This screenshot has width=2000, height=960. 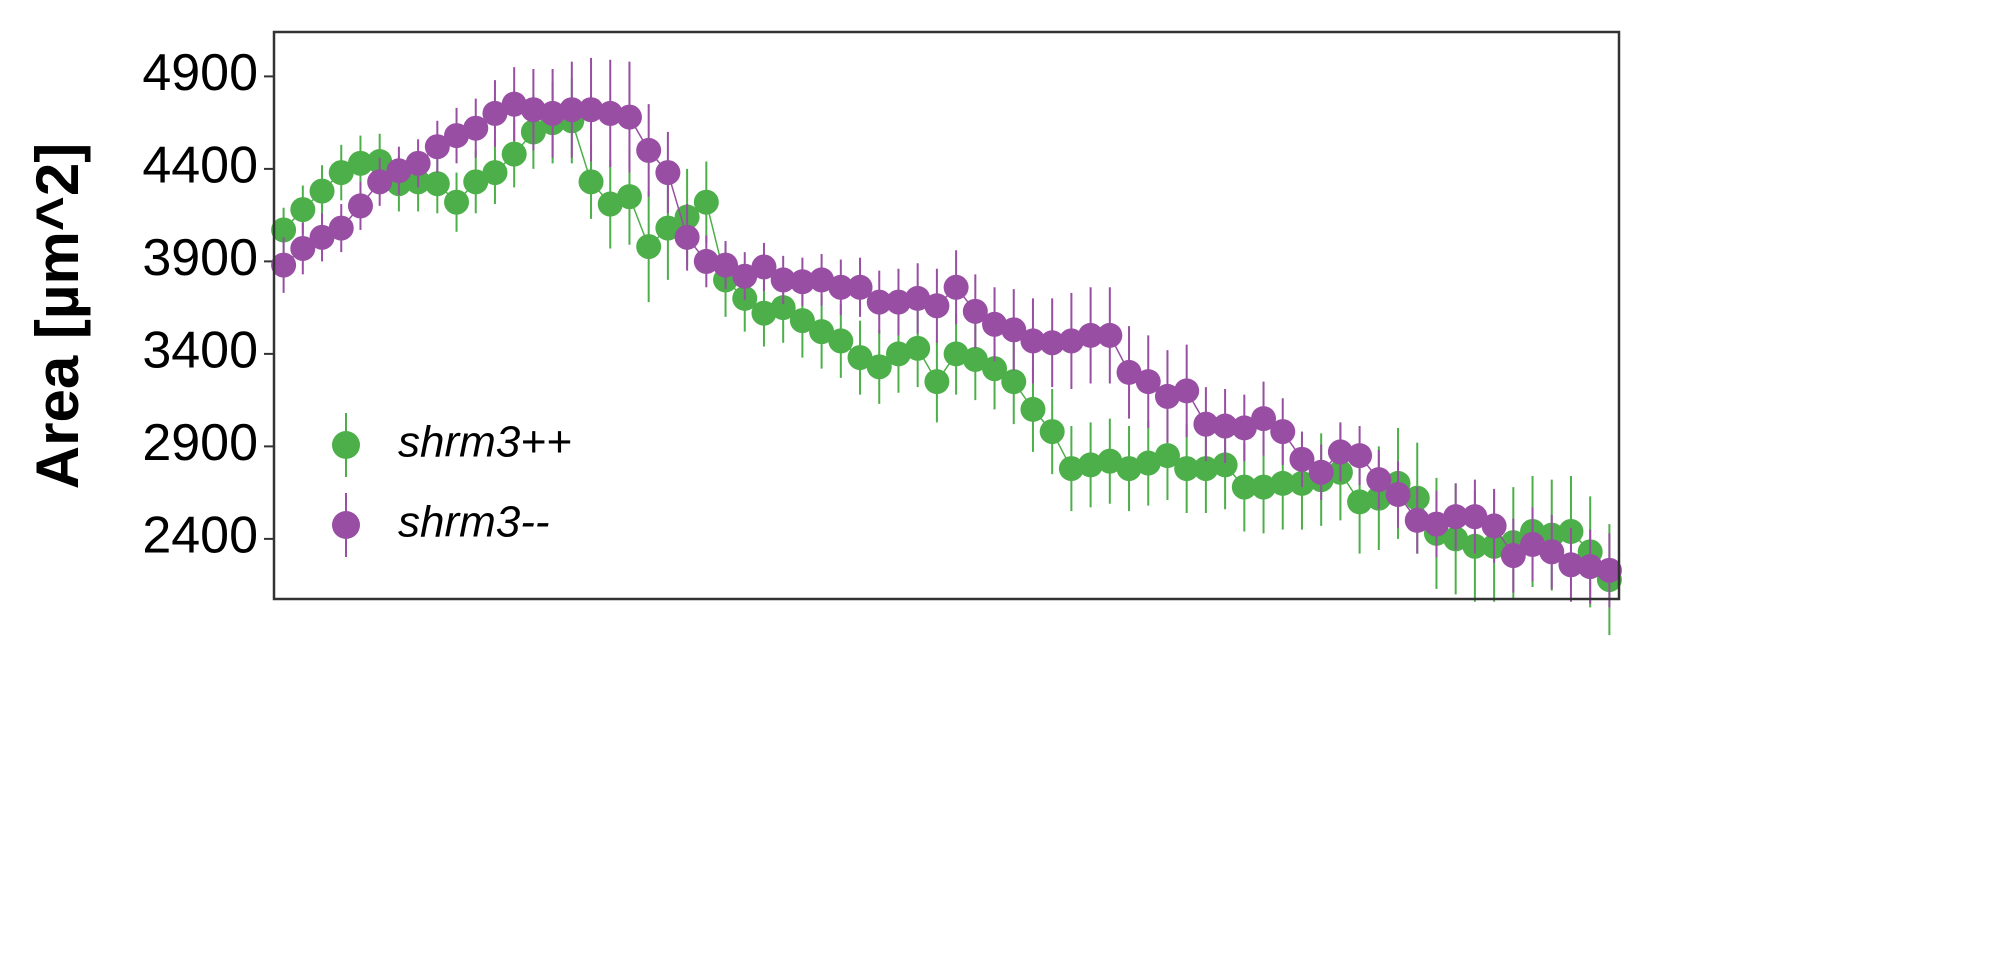 I want to click on y-tick-label: 4900, so click(x=200, y=73).